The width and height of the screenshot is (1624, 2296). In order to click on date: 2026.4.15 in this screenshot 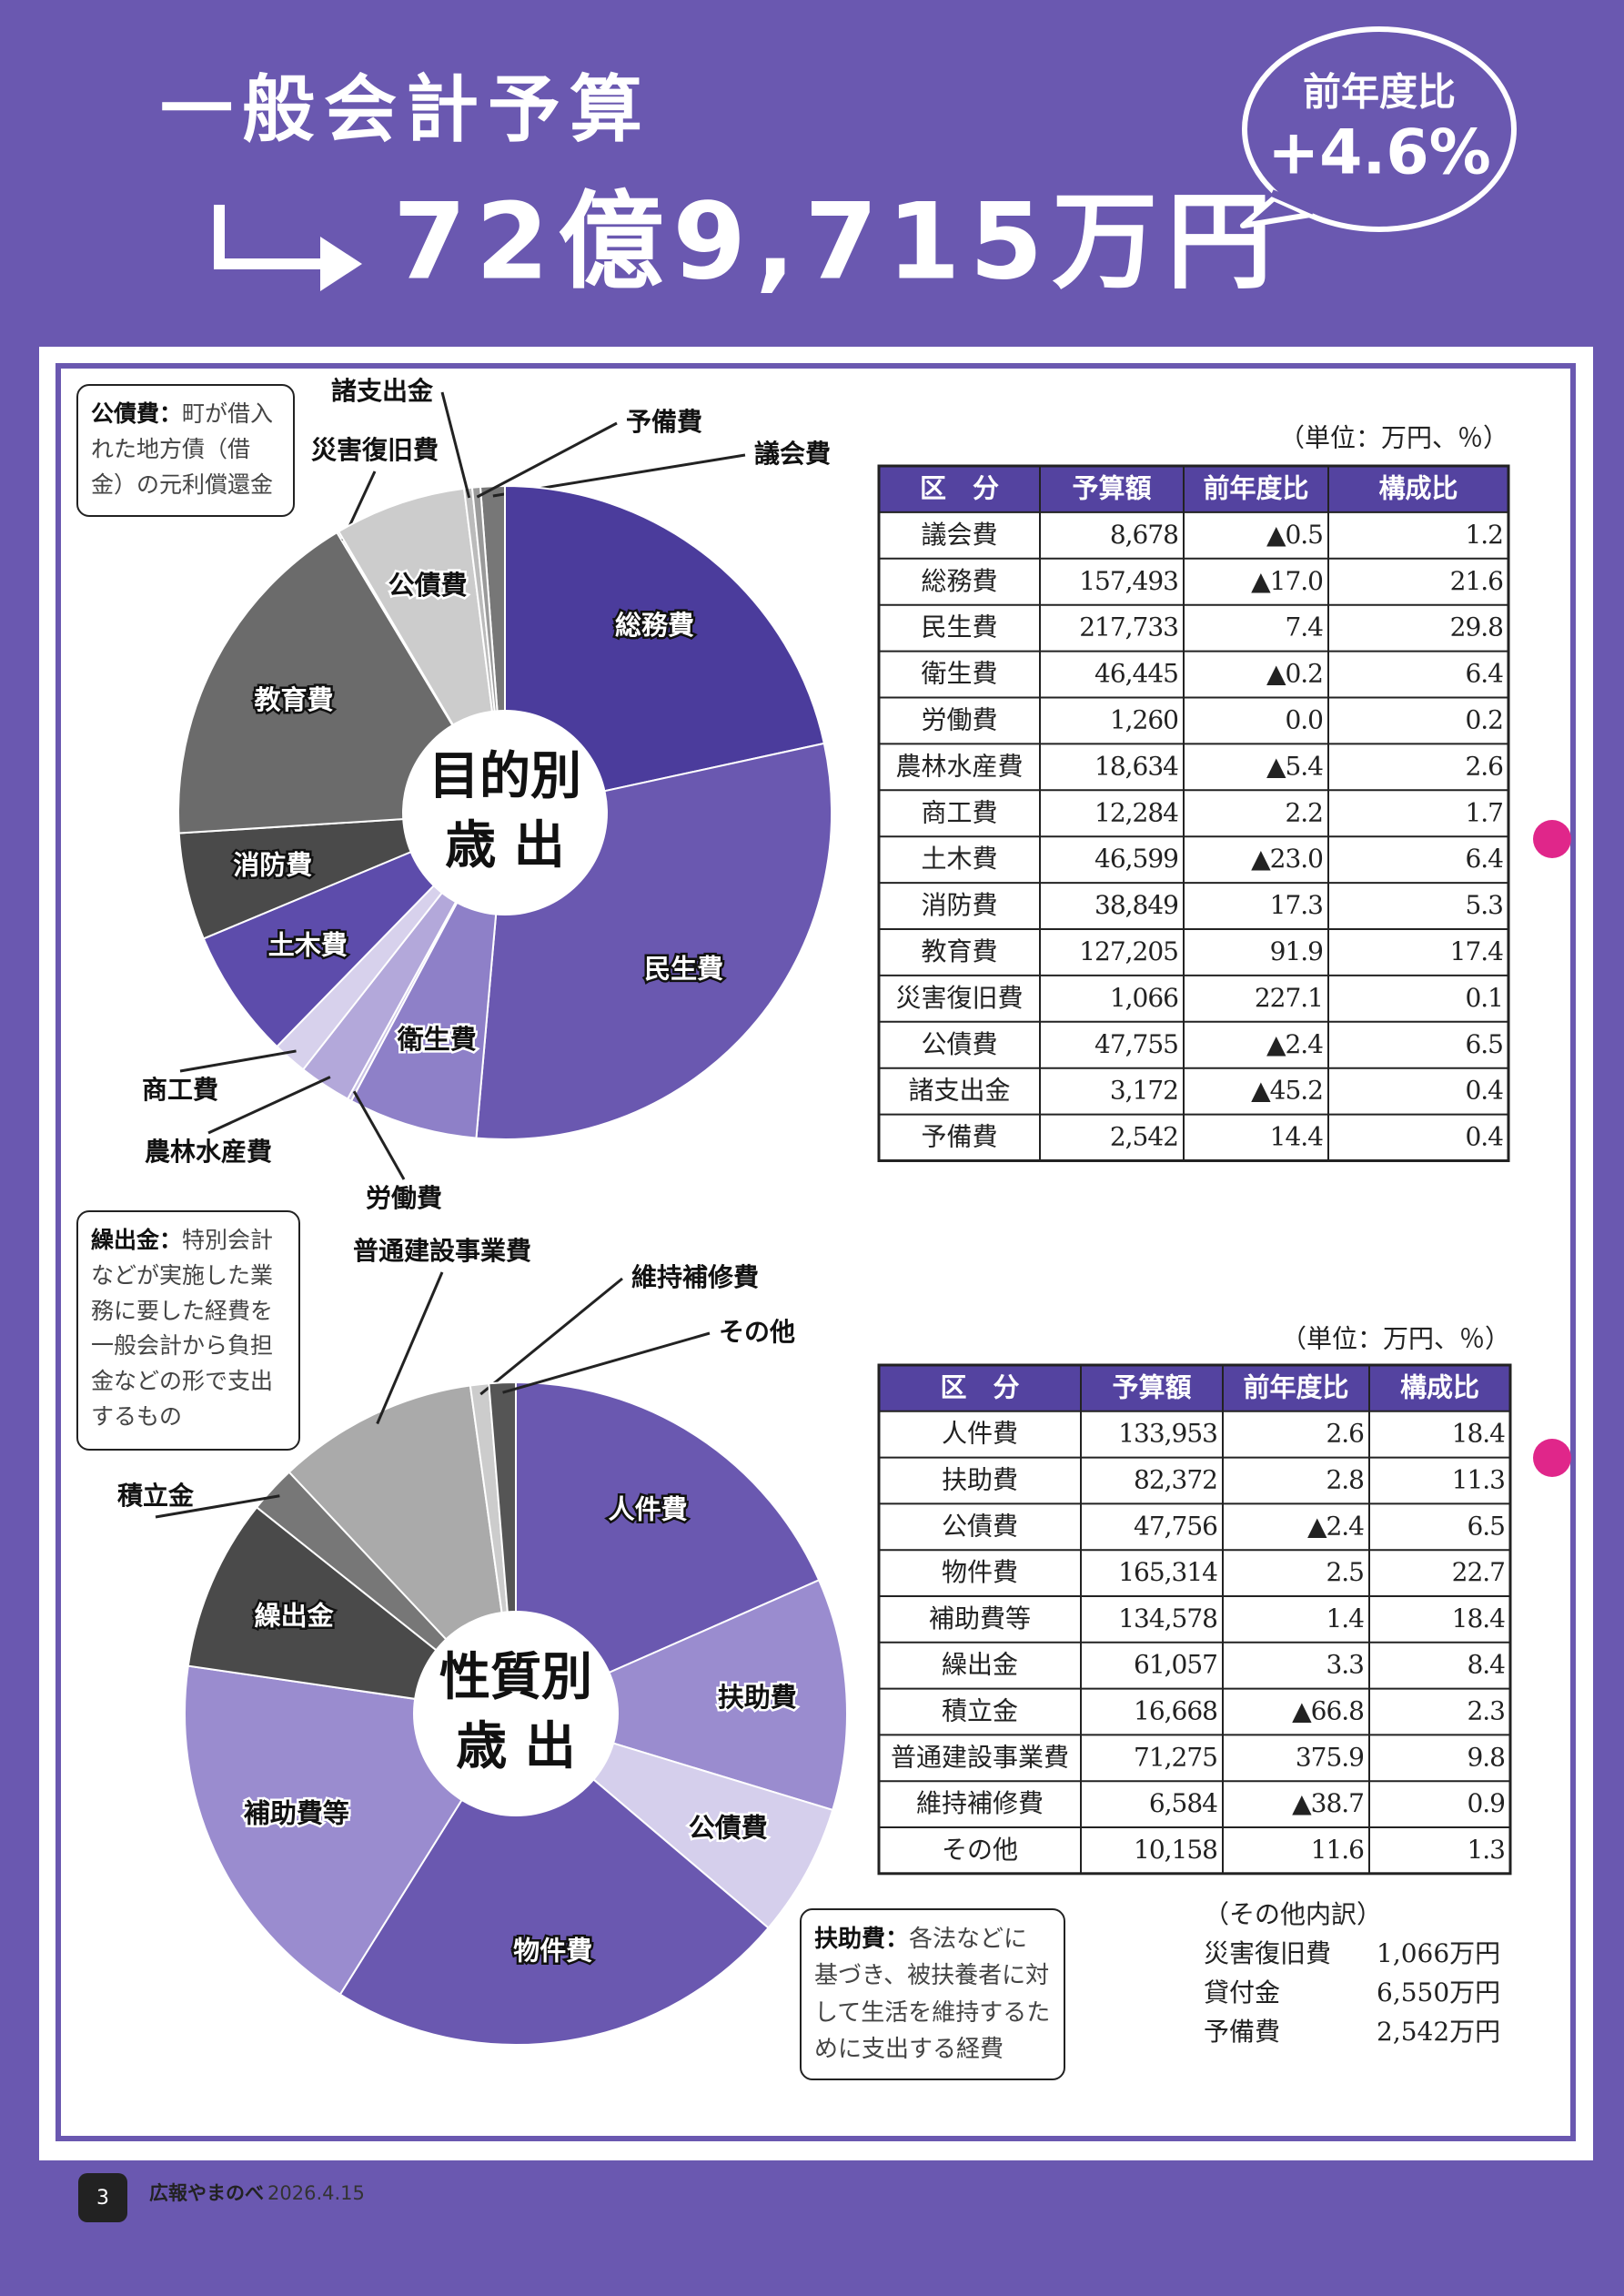, I will do `click(316, 2193)`.